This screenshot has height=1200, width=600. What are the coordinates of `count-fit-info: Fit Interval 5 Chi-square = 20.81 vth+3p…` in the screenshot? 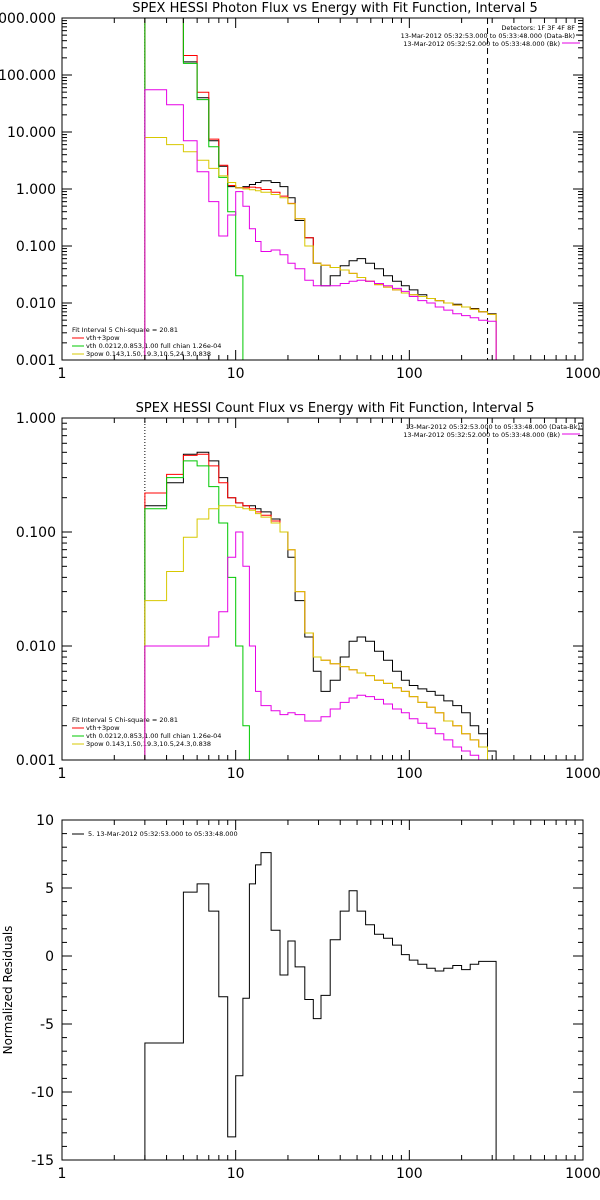 It's located at (146, 732).